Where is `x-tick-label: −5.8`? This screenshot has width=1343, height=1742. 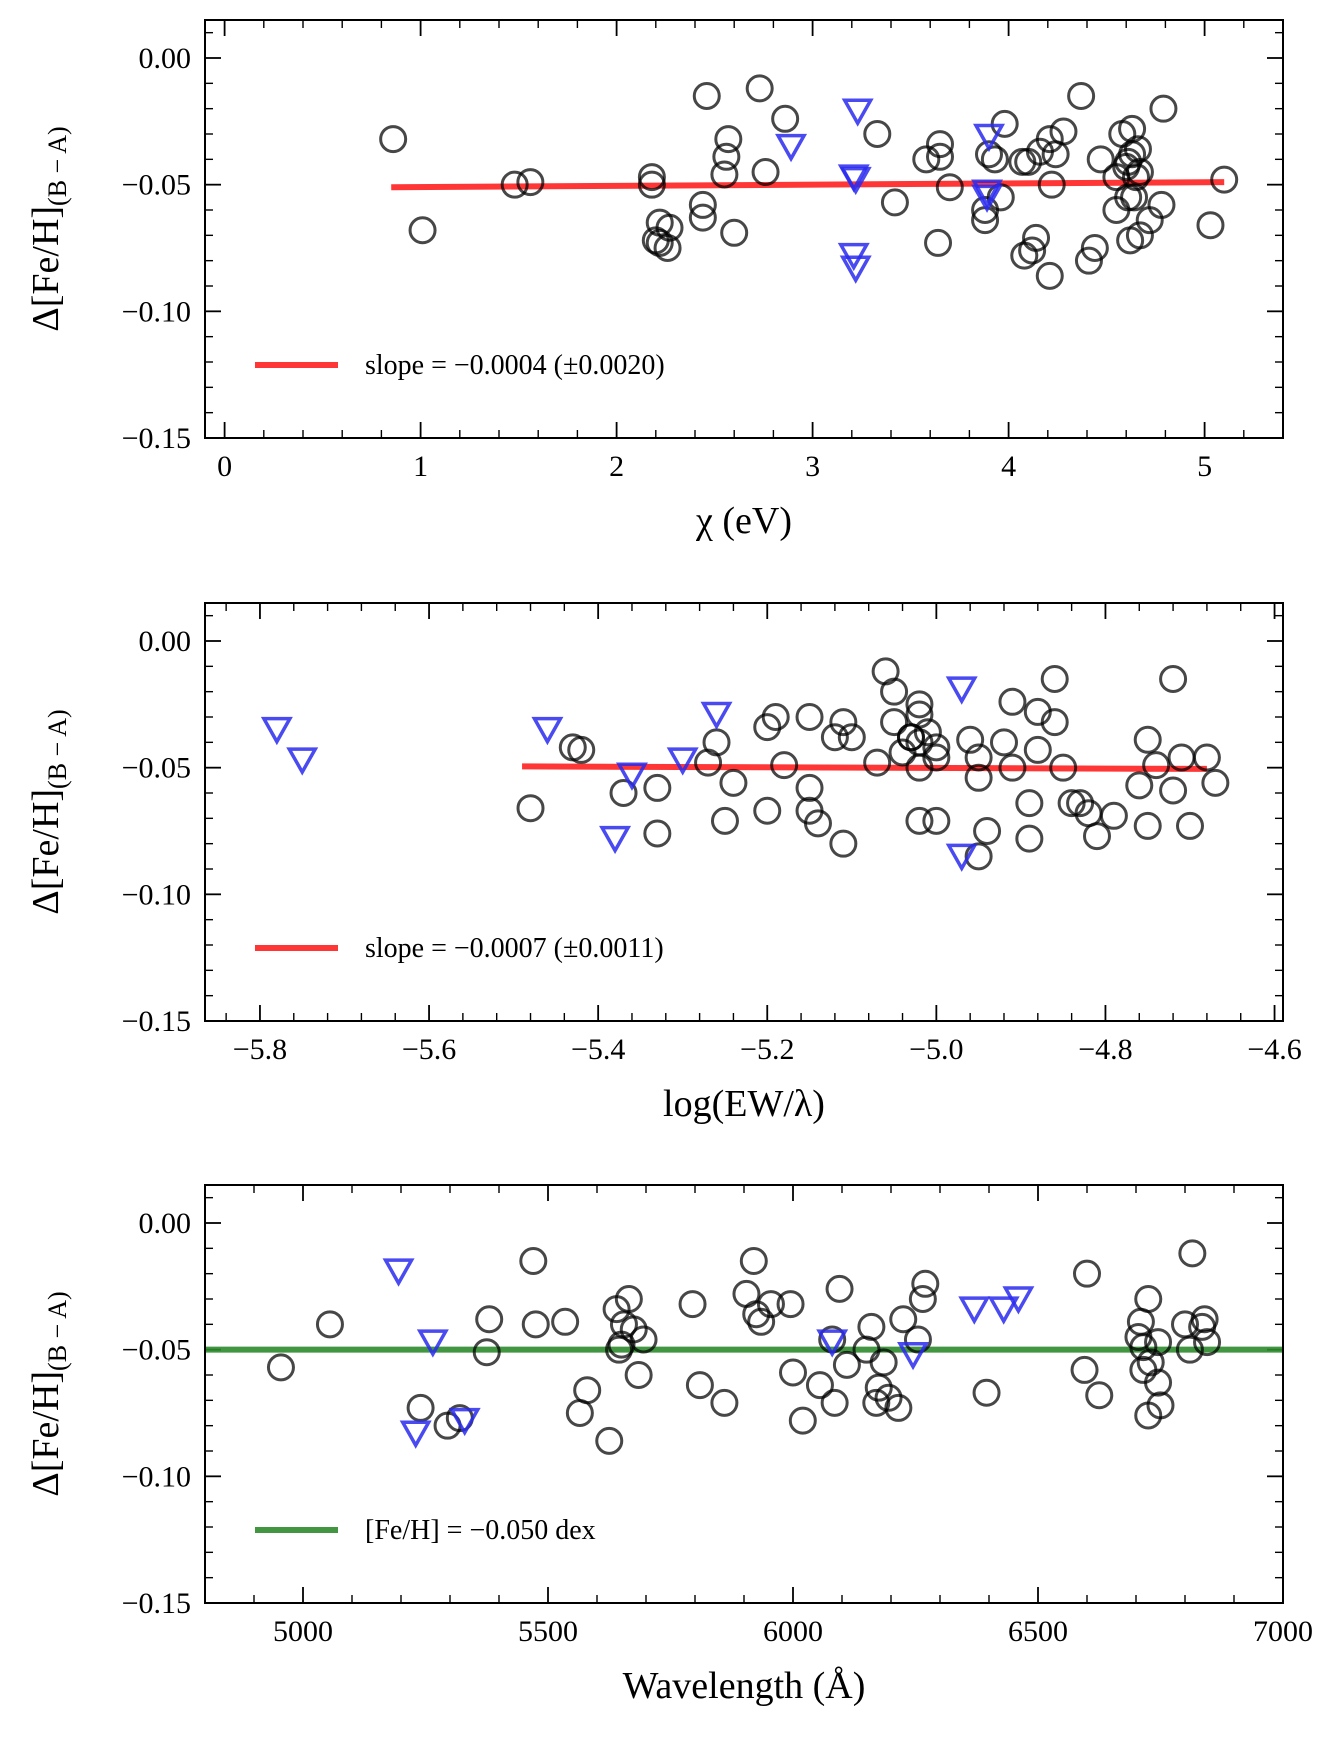
x-tick-label: −5.8 is located at coordinates (260, 1049).